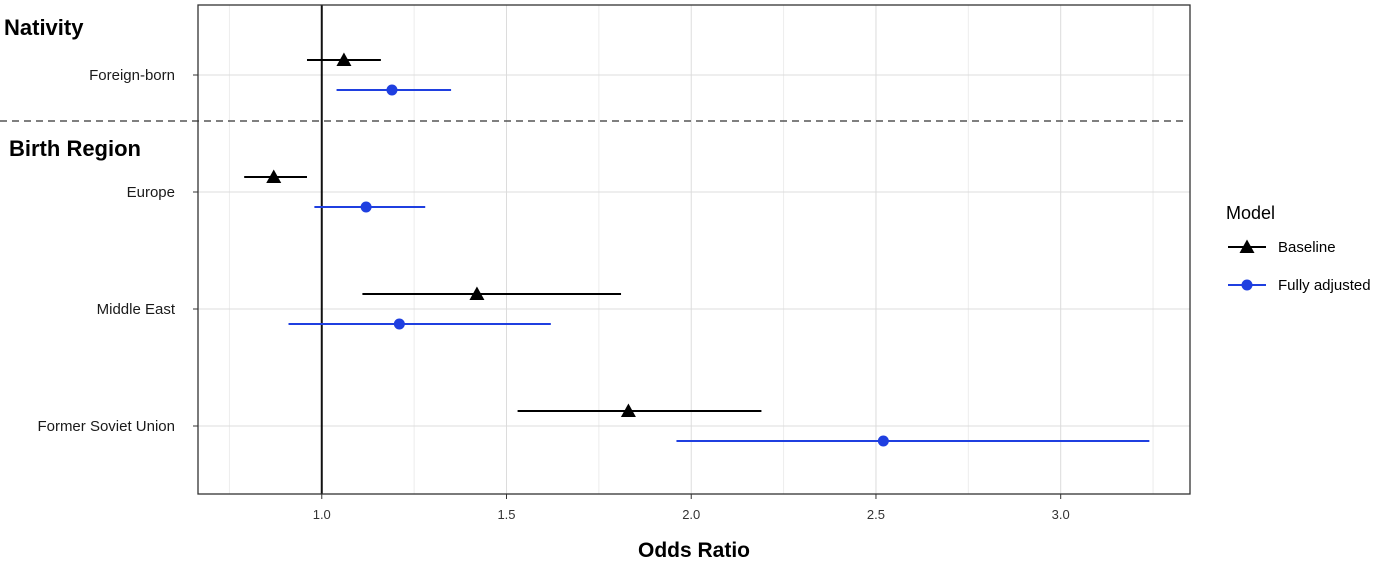  I want to click on baseline-foreign-born-point, so click(344, 59).